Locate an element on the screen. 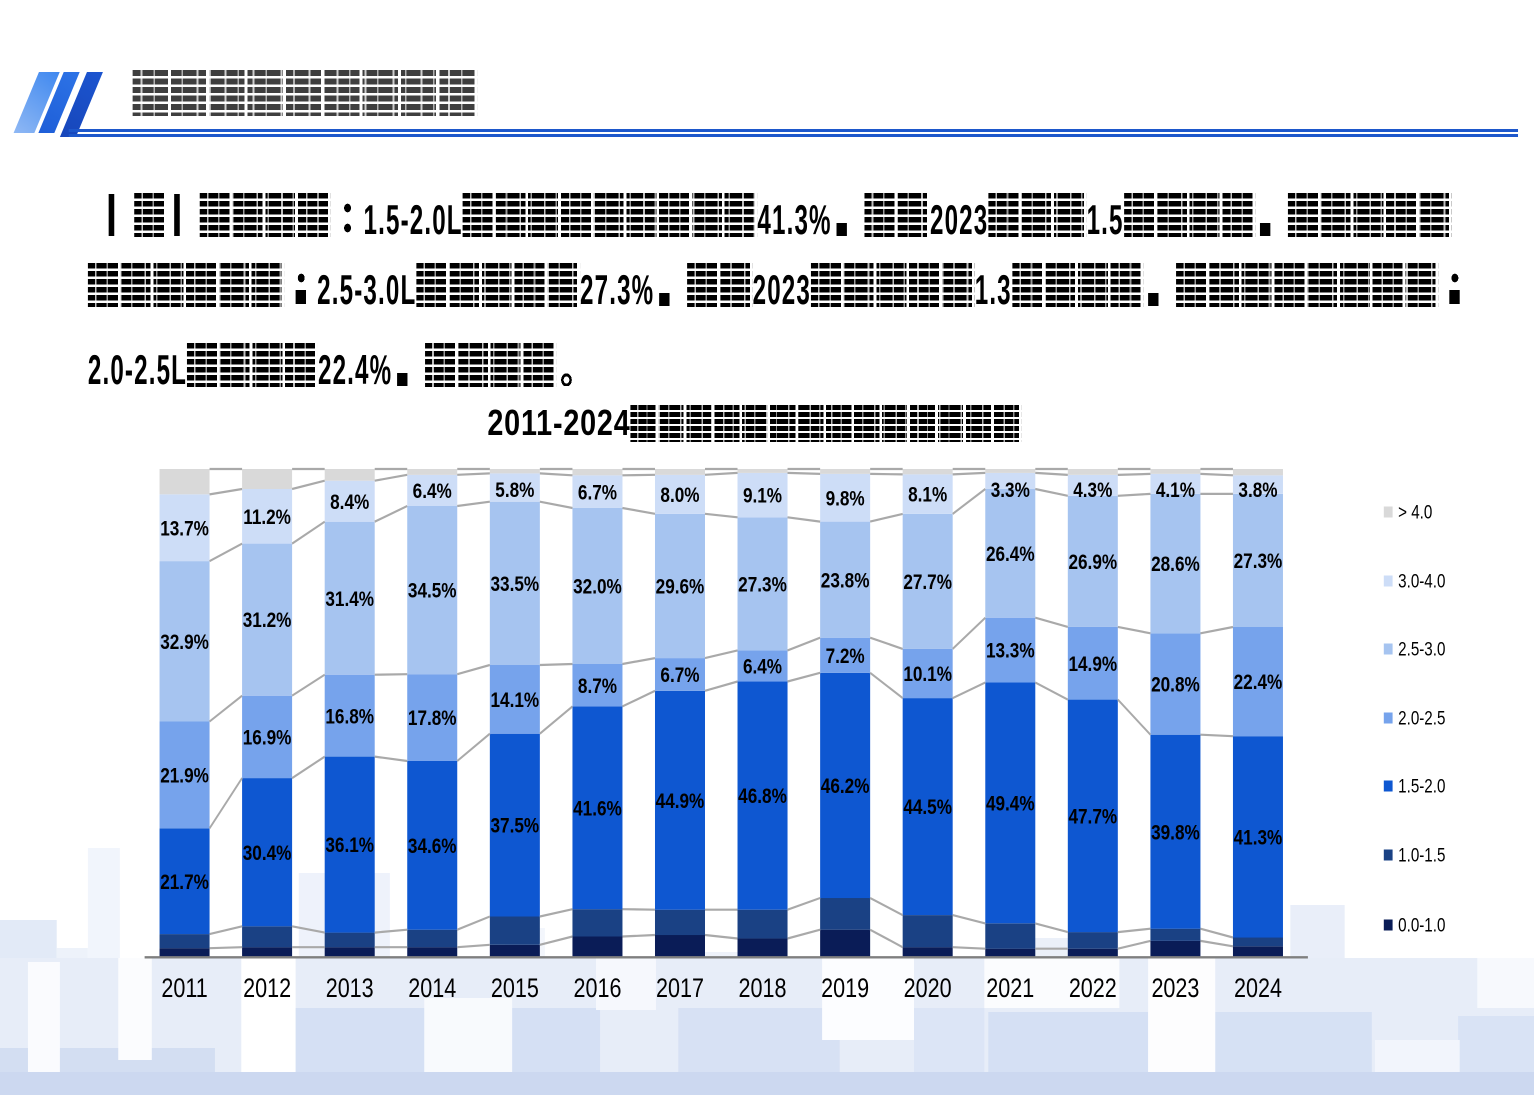 This screenshot has width=1534, height=1095. svg-text: 27.7% is located at coordinates (927, 582).